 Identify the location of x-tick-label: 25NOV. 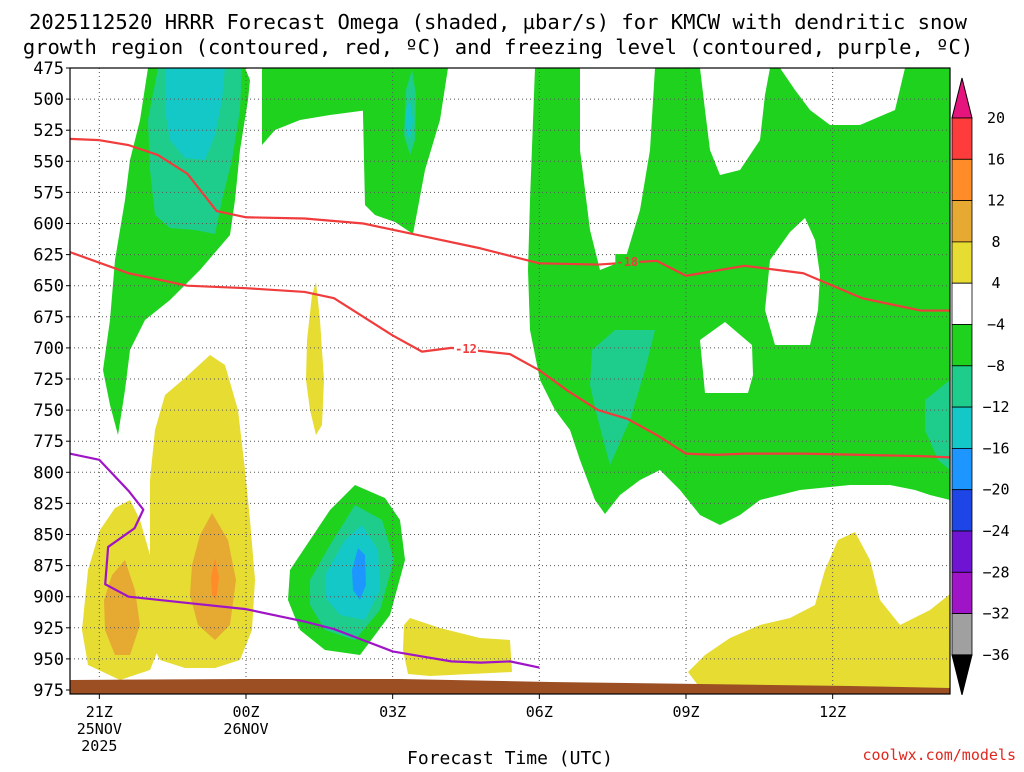
(99, 729).